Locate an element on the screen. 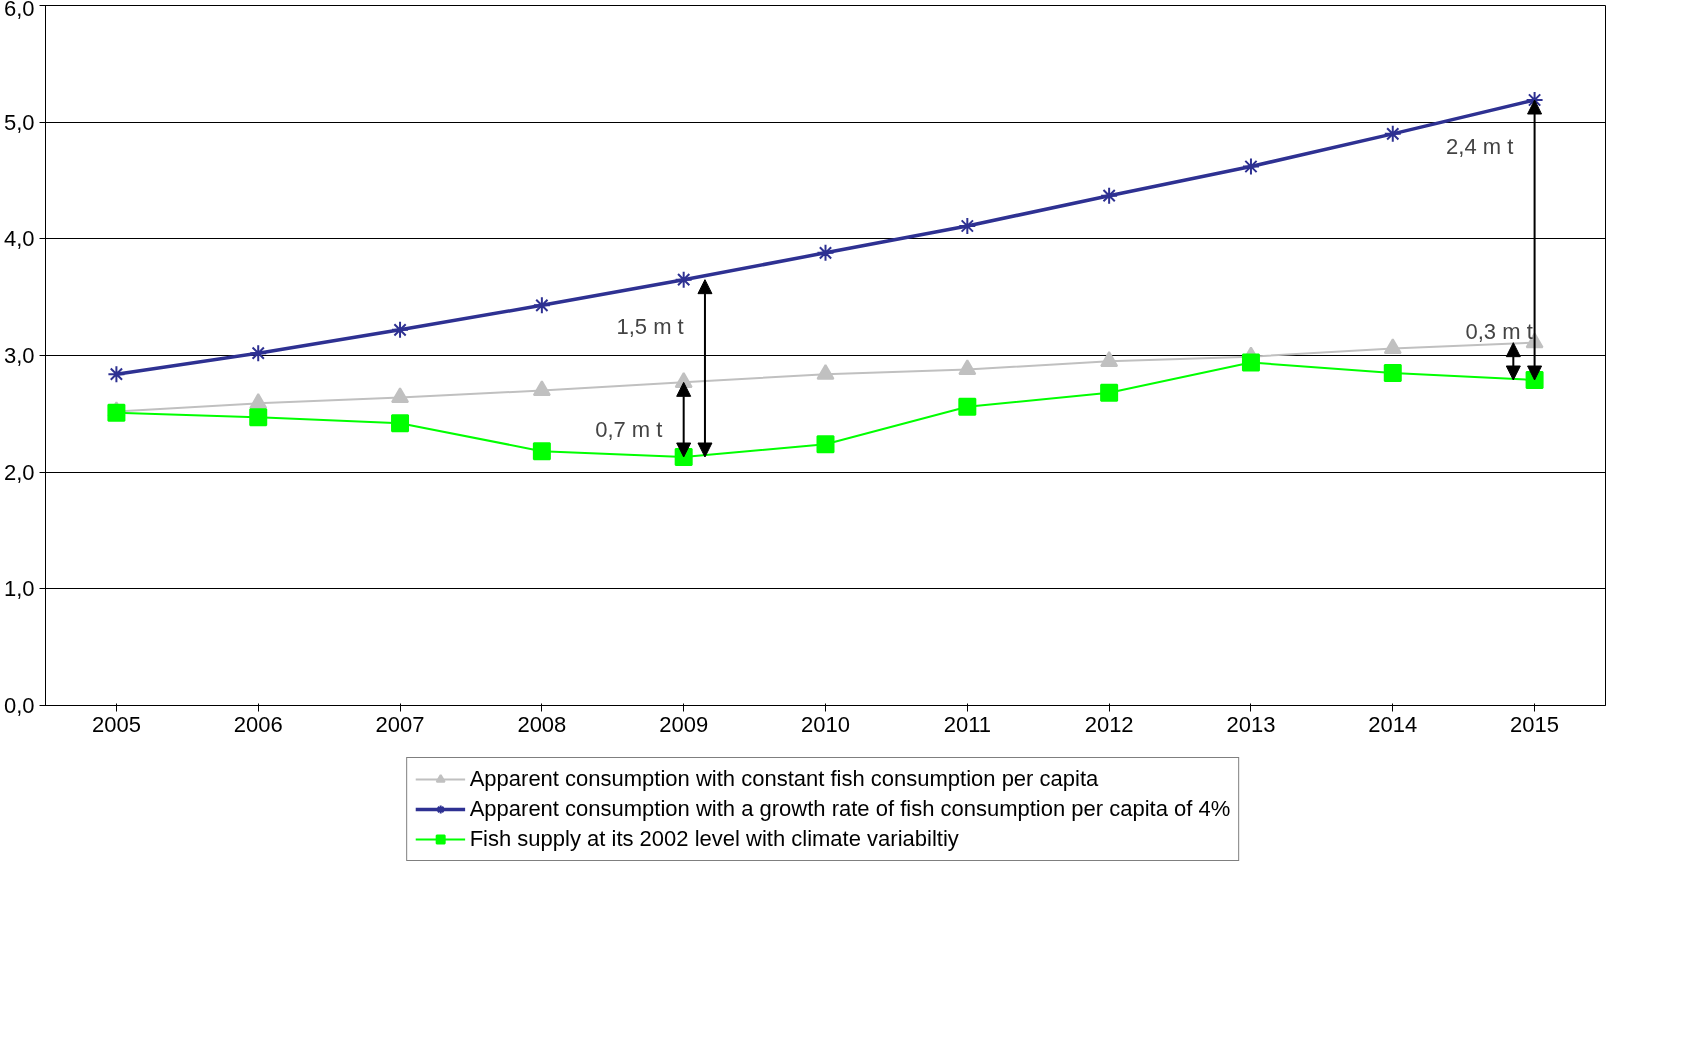 The image size is (1704, 1037). y-tick-label: 2,0 is located at coordinates (19, 472).